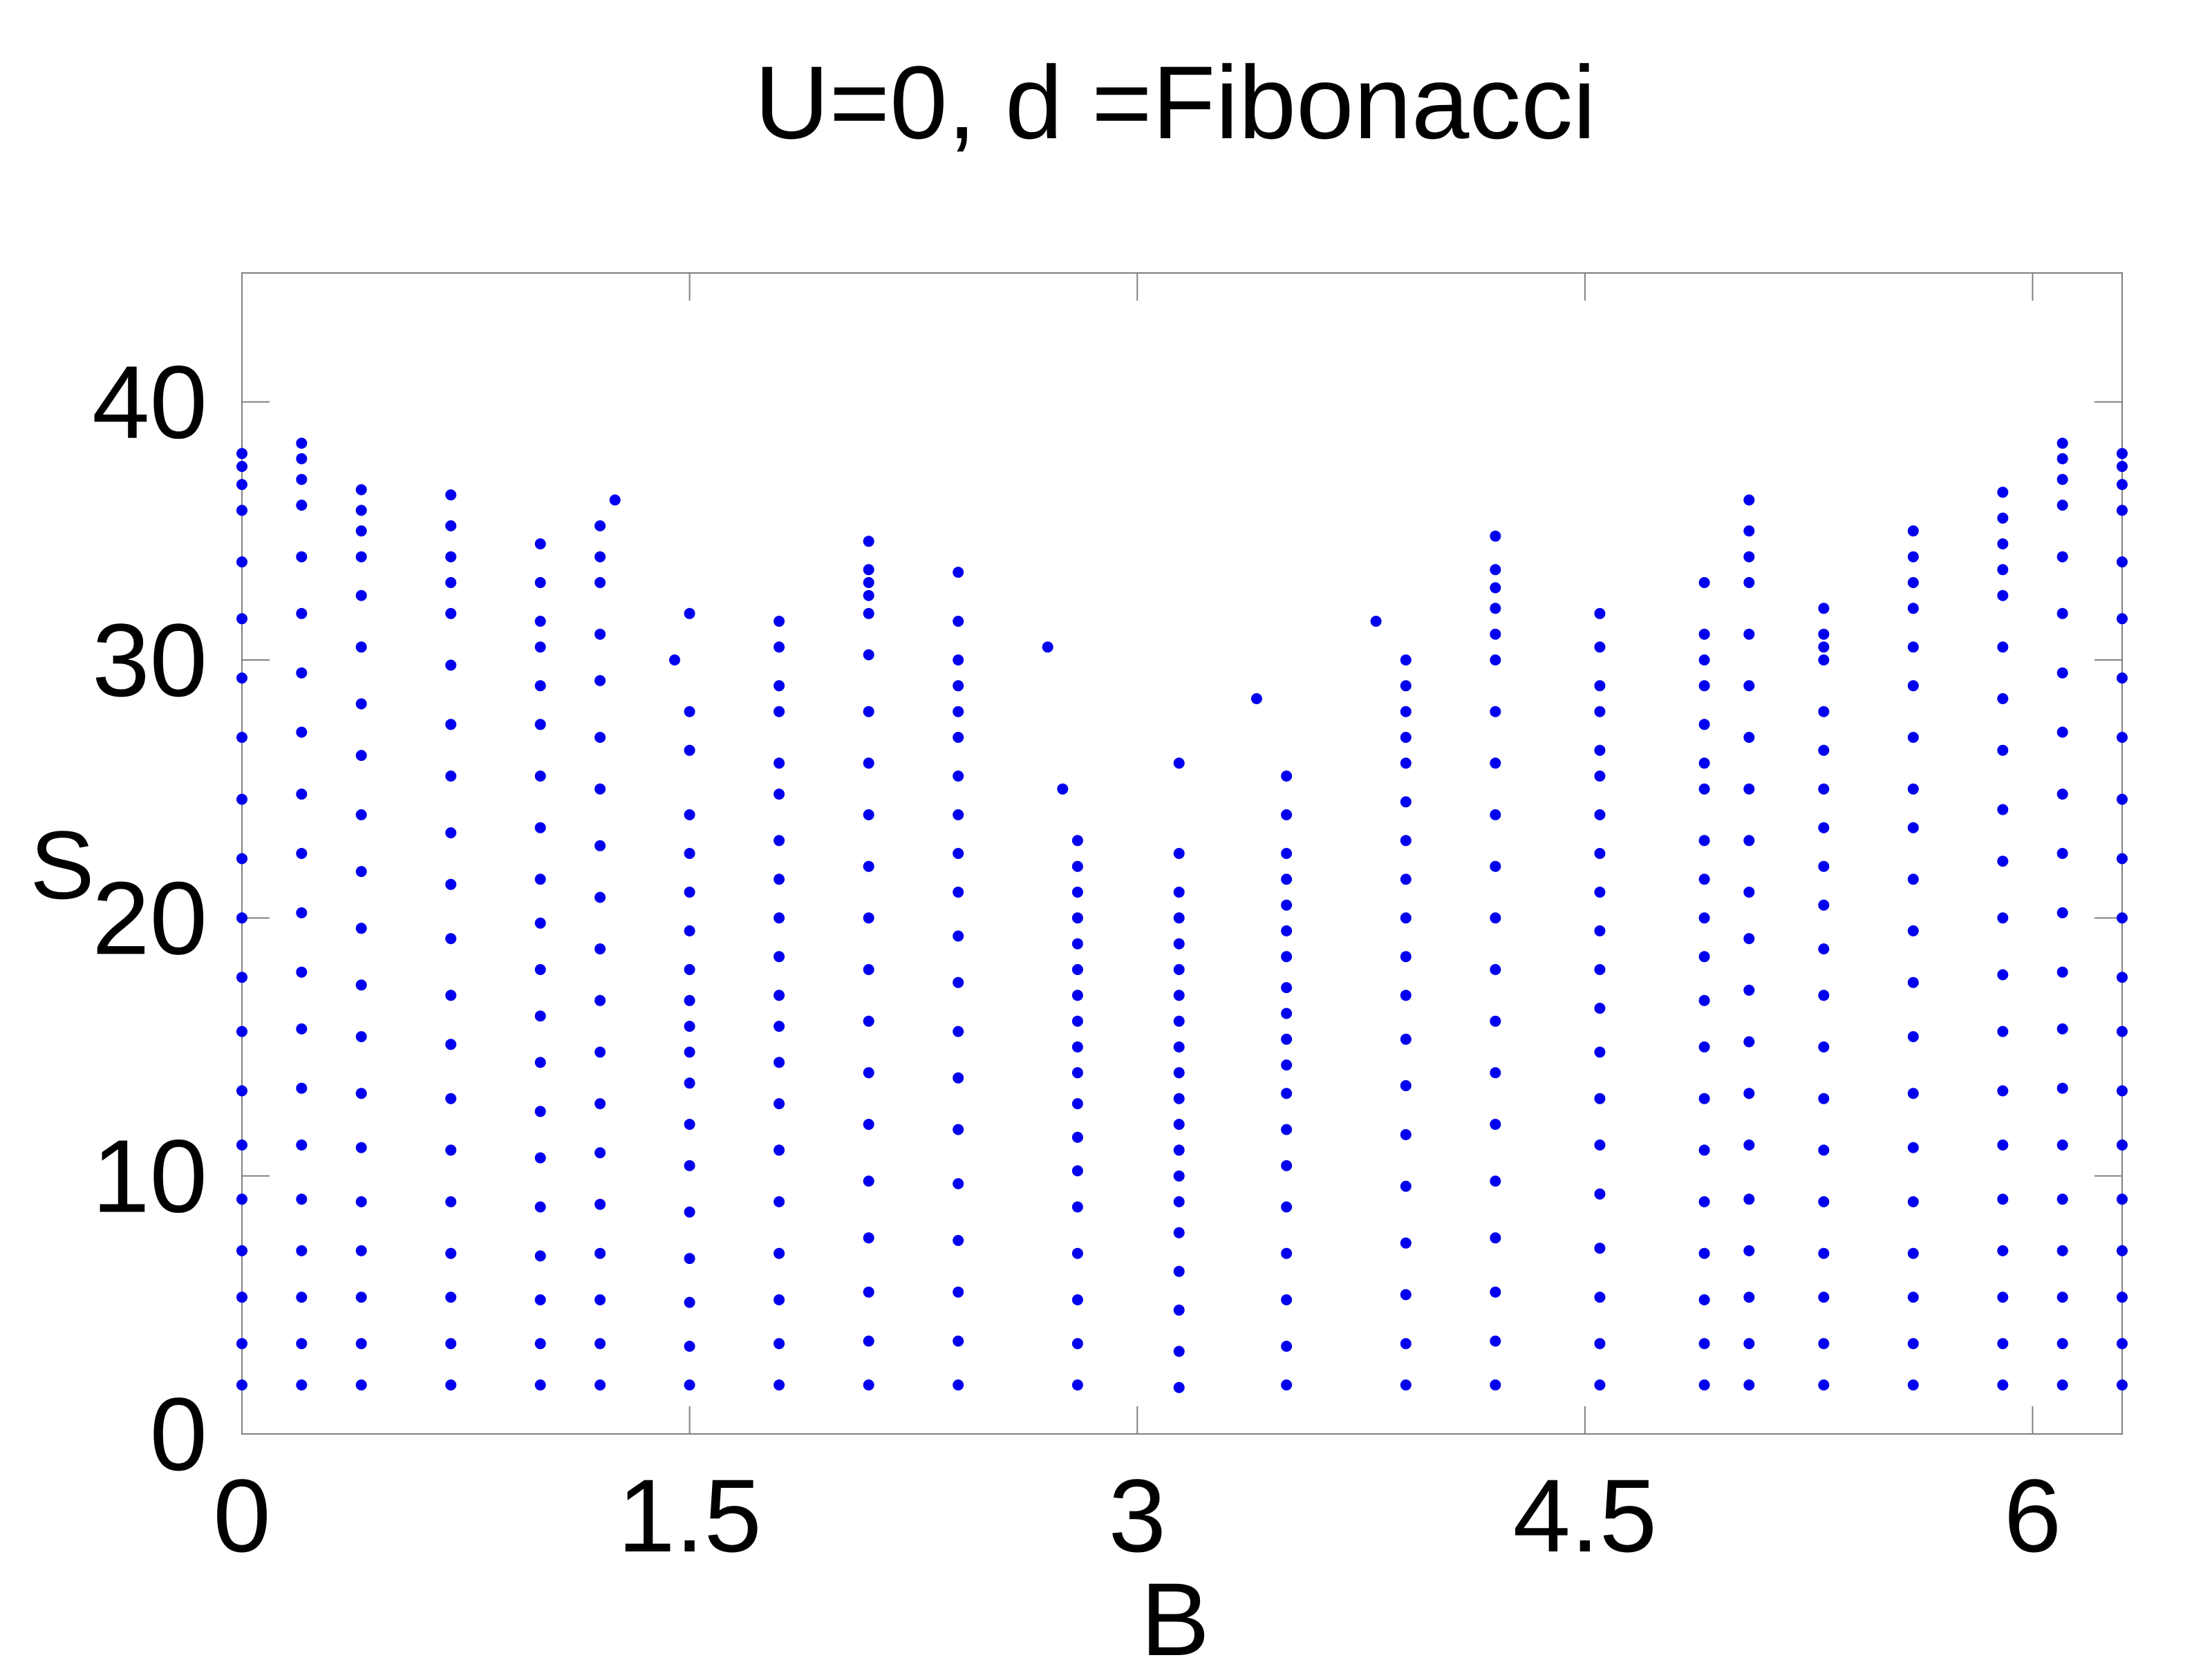  Describe the element at coordinates (62, 865) in the screenshot. I see `y-axis-label: S` at that location.